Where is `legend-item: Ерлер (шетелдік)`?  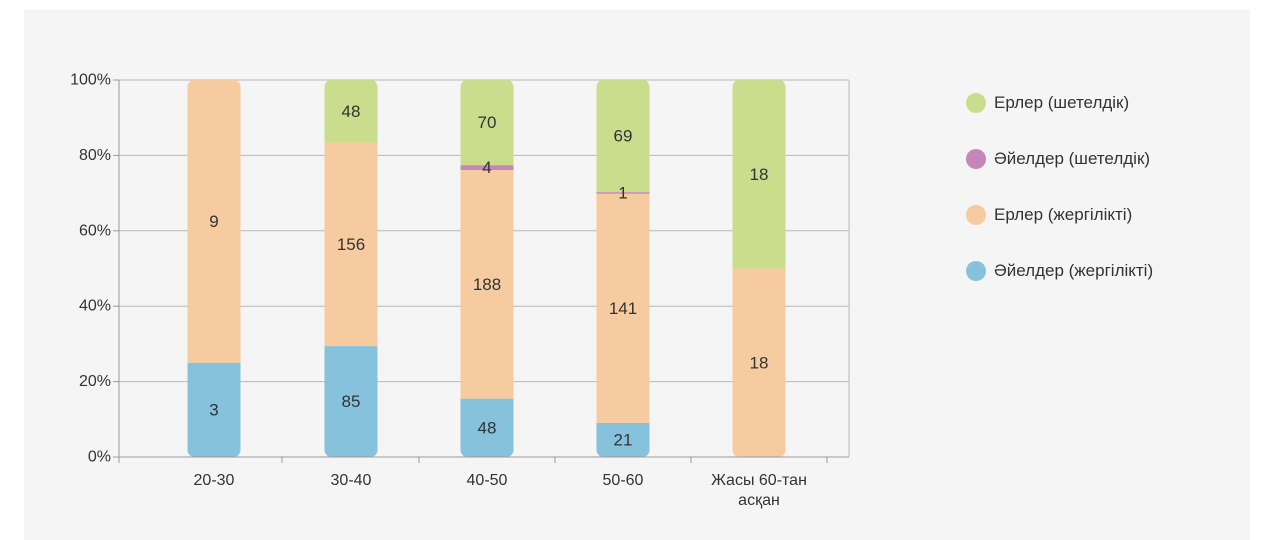
legend-item: Ерлер (шетелдік) is located at coordinates (1047, 103).